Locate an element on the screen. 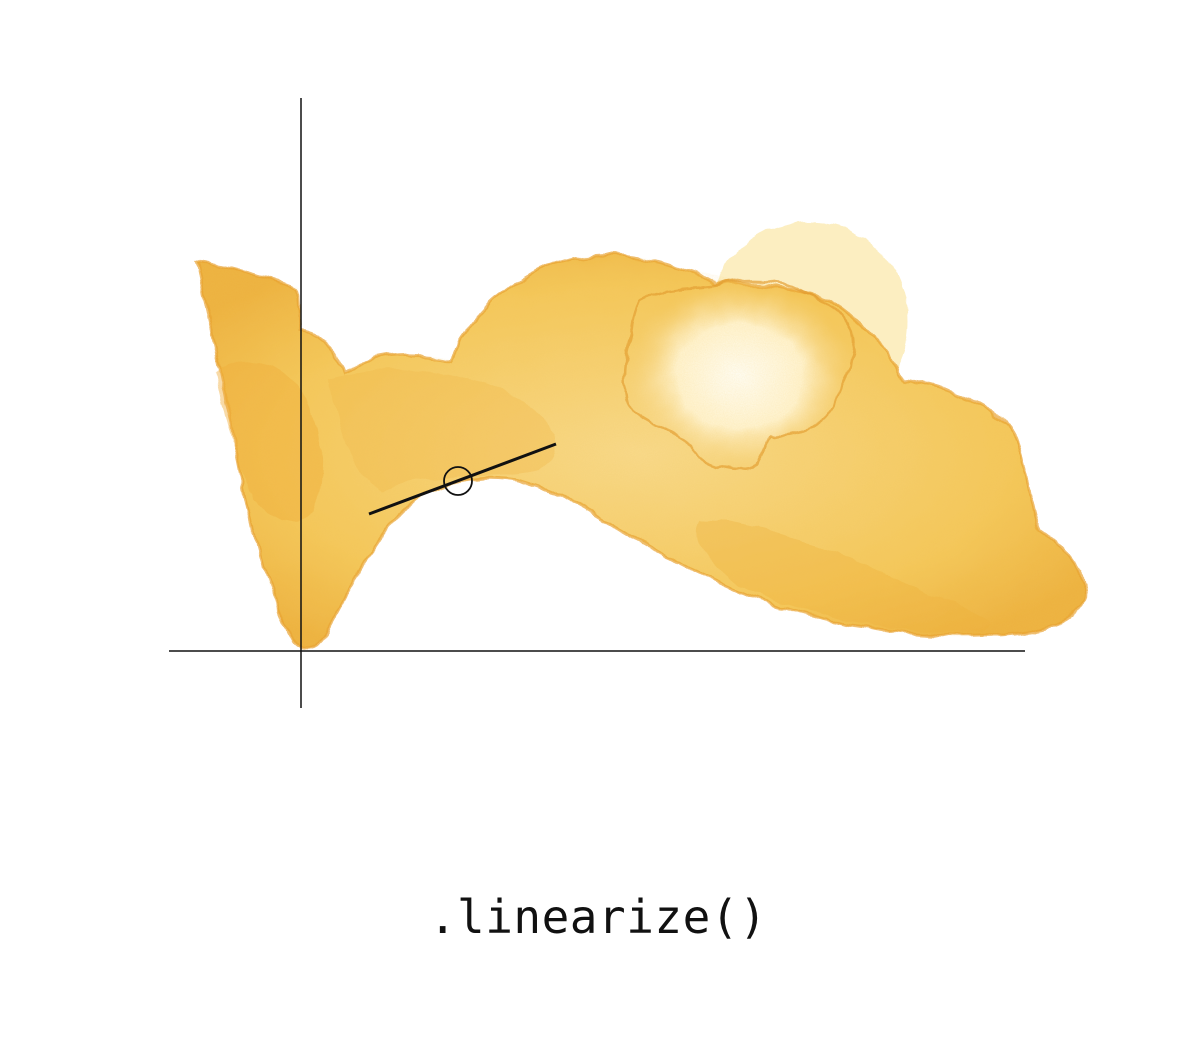 This screenshot has height=1046, width=1196. tangent-line is located at coordinates (462, 479).